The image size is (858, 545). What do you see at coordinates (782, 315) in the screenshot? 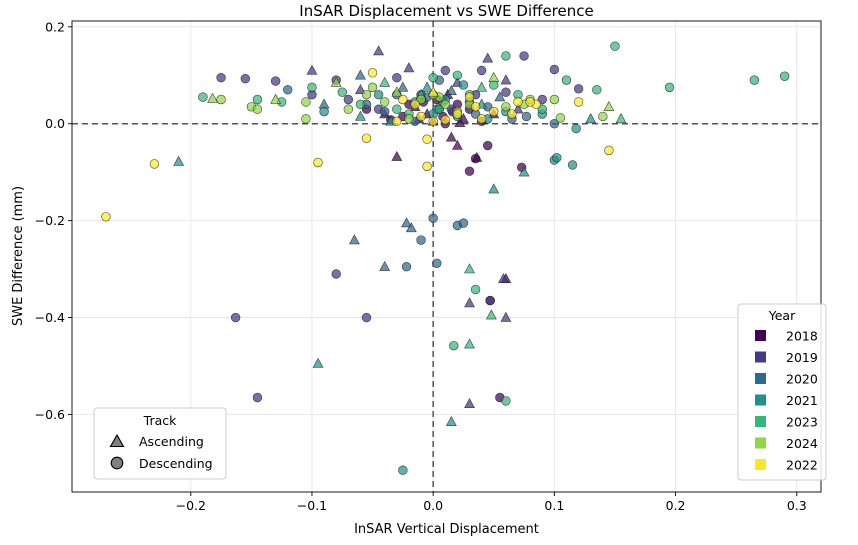
I see `year-legend-title: Year` at bounding box center [782, 315].